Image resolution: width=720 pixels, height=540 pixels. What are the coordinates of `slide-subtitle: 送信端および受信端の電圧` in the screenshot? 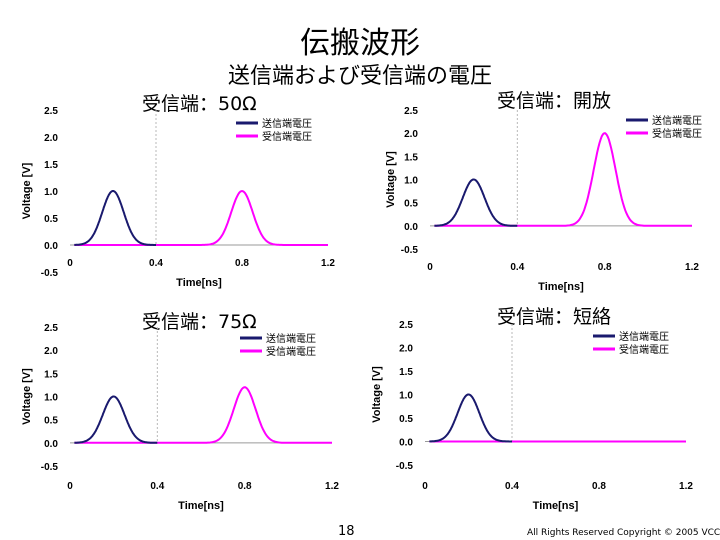 It's located at (359, 76).